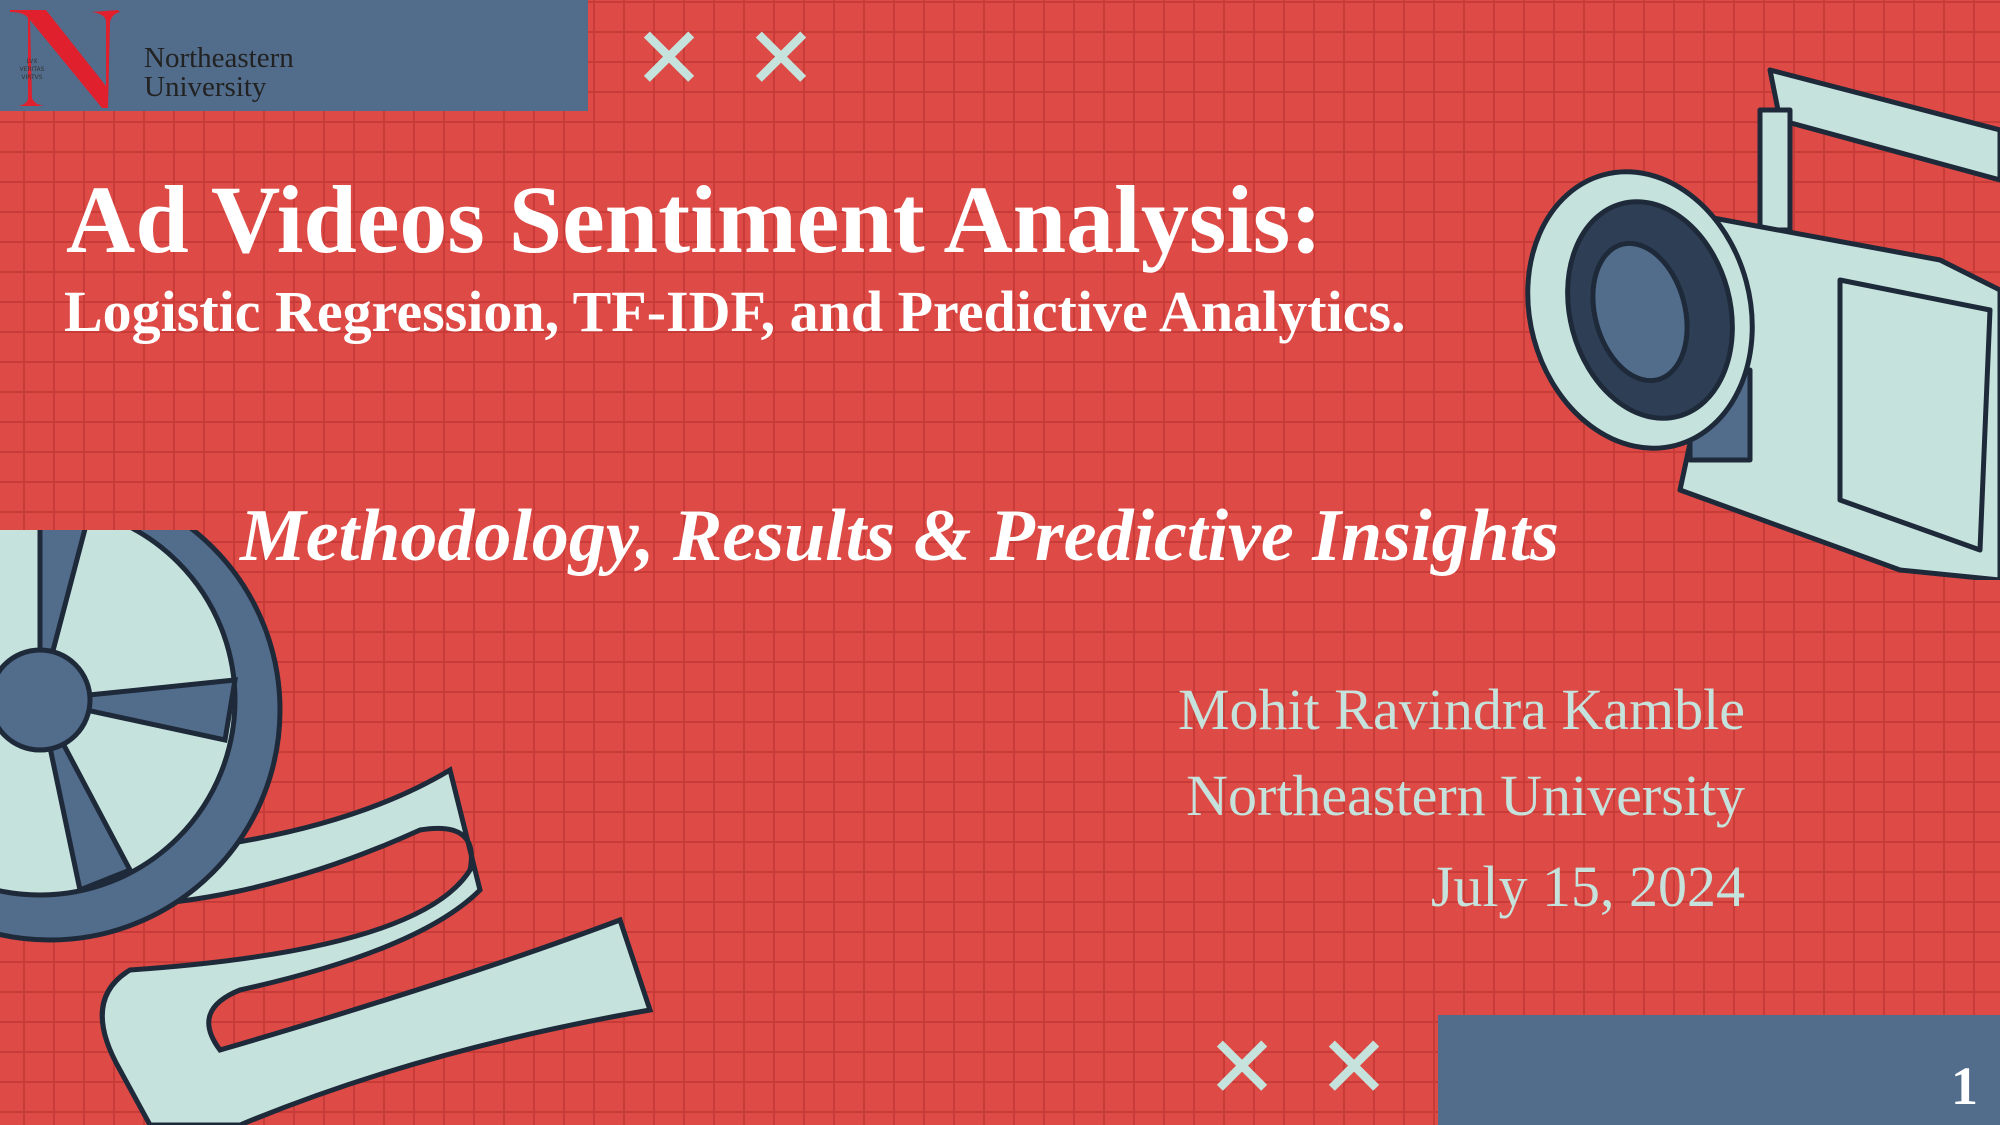  What do you see at coordinates (205, 87) in the screenshot?
I see `logo-text-line2: University` at bounding box center [205, 87].